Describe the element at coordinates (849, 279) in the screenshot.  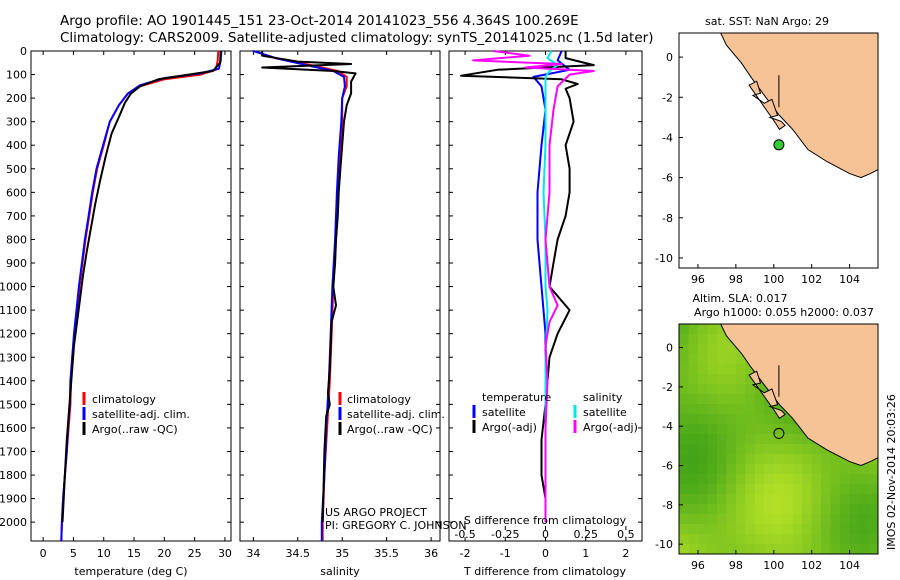
I see `lon-tick-label: 104` at that location.